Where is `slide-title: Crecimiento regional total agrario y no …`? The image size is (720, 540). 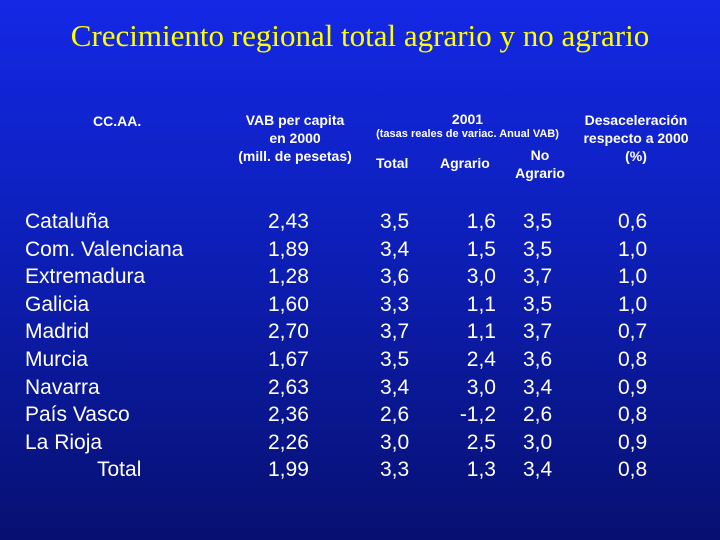
slide-title: Crecimiento regional total agrario y no … is located at coordinates (360, 35).